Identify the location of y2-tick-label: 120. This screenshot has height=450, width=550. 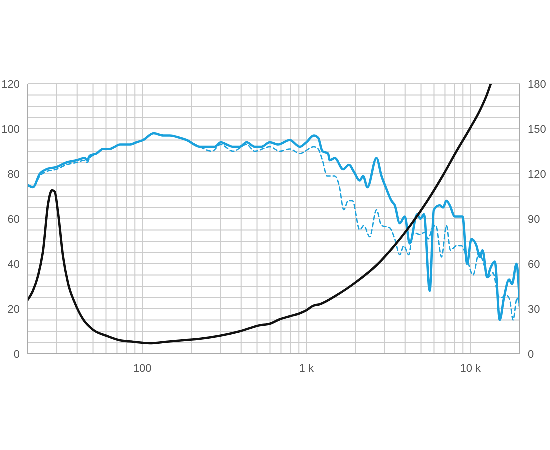
(537, 174).